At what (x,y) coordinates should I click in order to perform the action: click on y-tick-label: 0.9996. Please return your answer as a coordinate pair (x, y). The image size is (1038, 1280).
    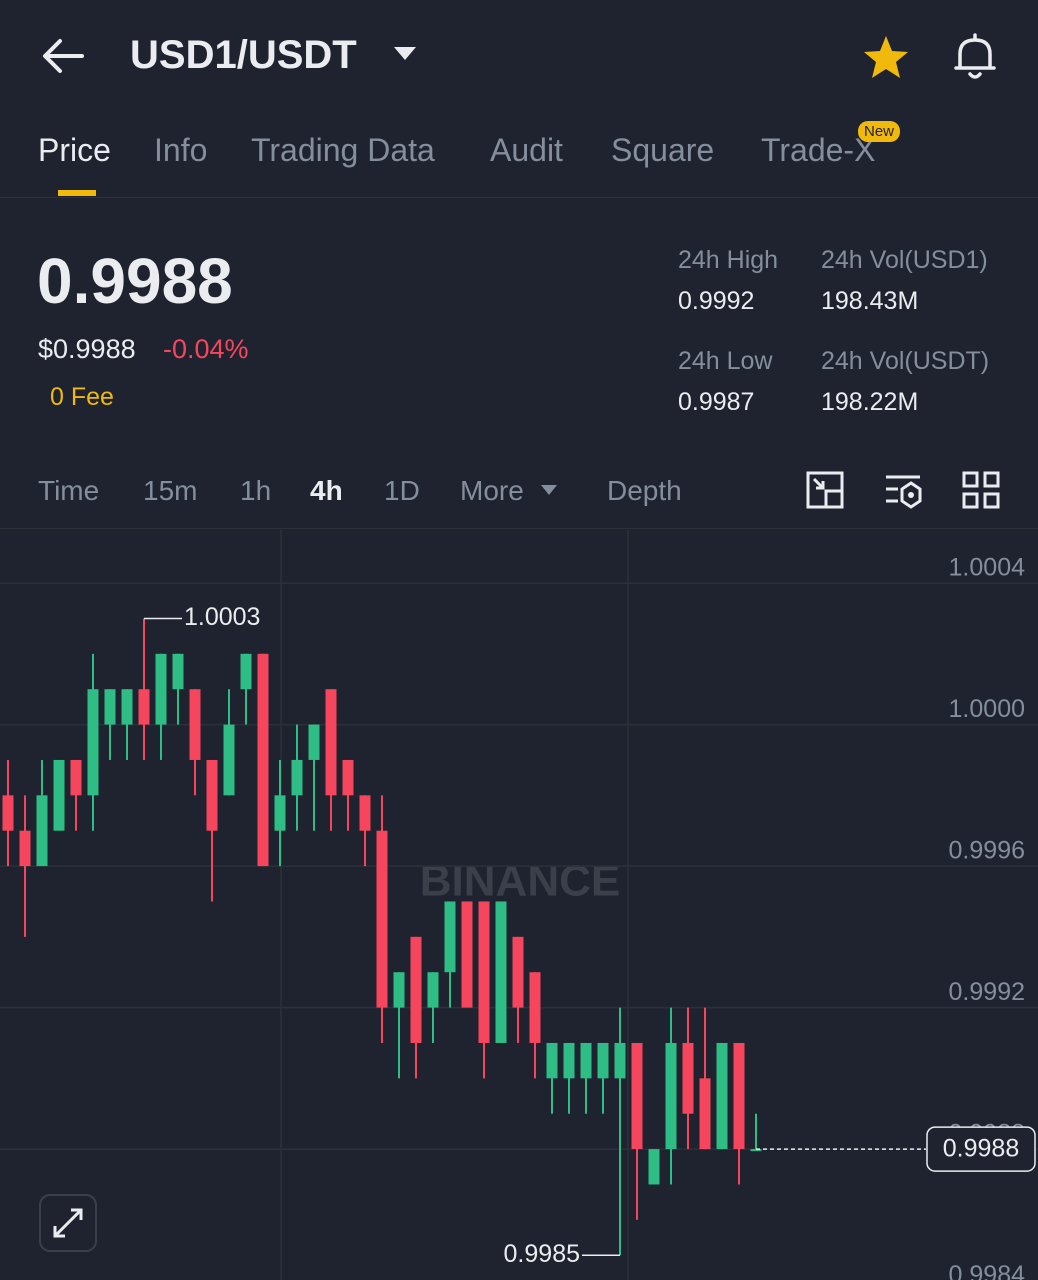
    Looking at the image, I should click on (987, 851).